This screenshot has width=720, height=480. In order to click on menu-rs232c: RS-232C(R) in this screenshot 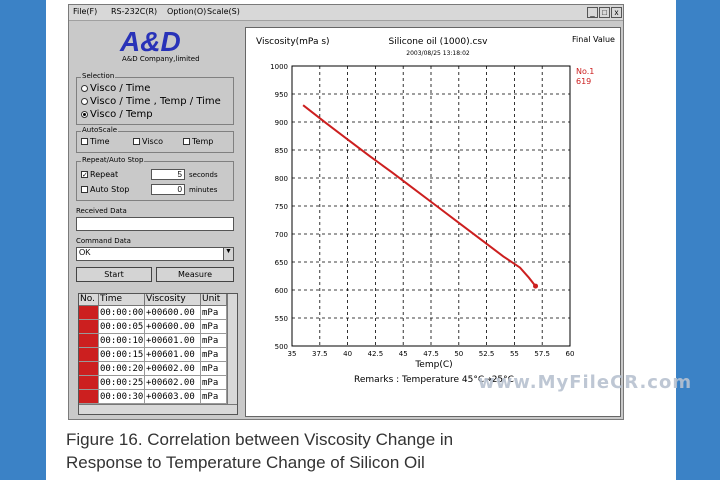, I will do `click(134, 11)`.